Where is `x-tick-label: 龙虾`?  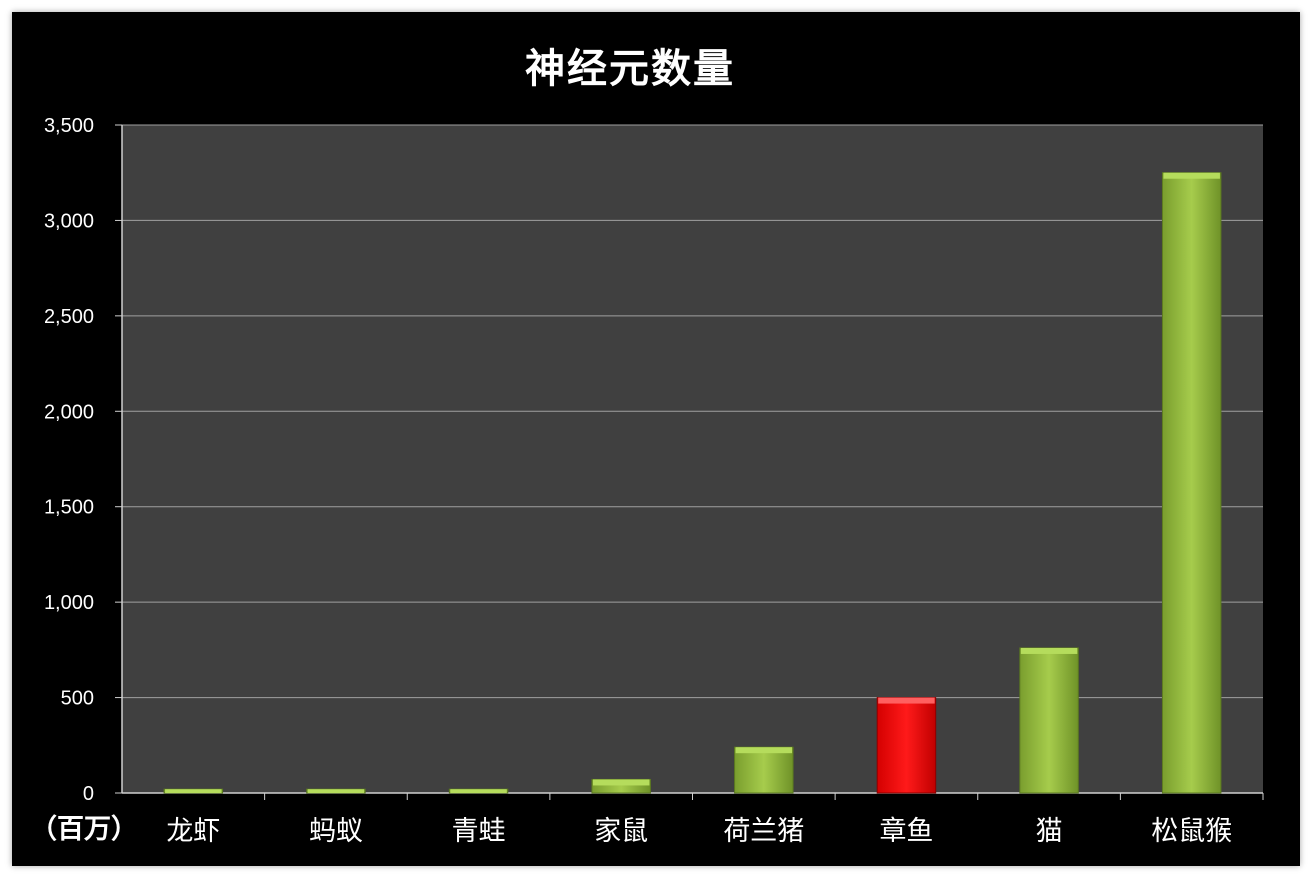 x-tick-label: 龙虾 is located at coordinates (193, 831).